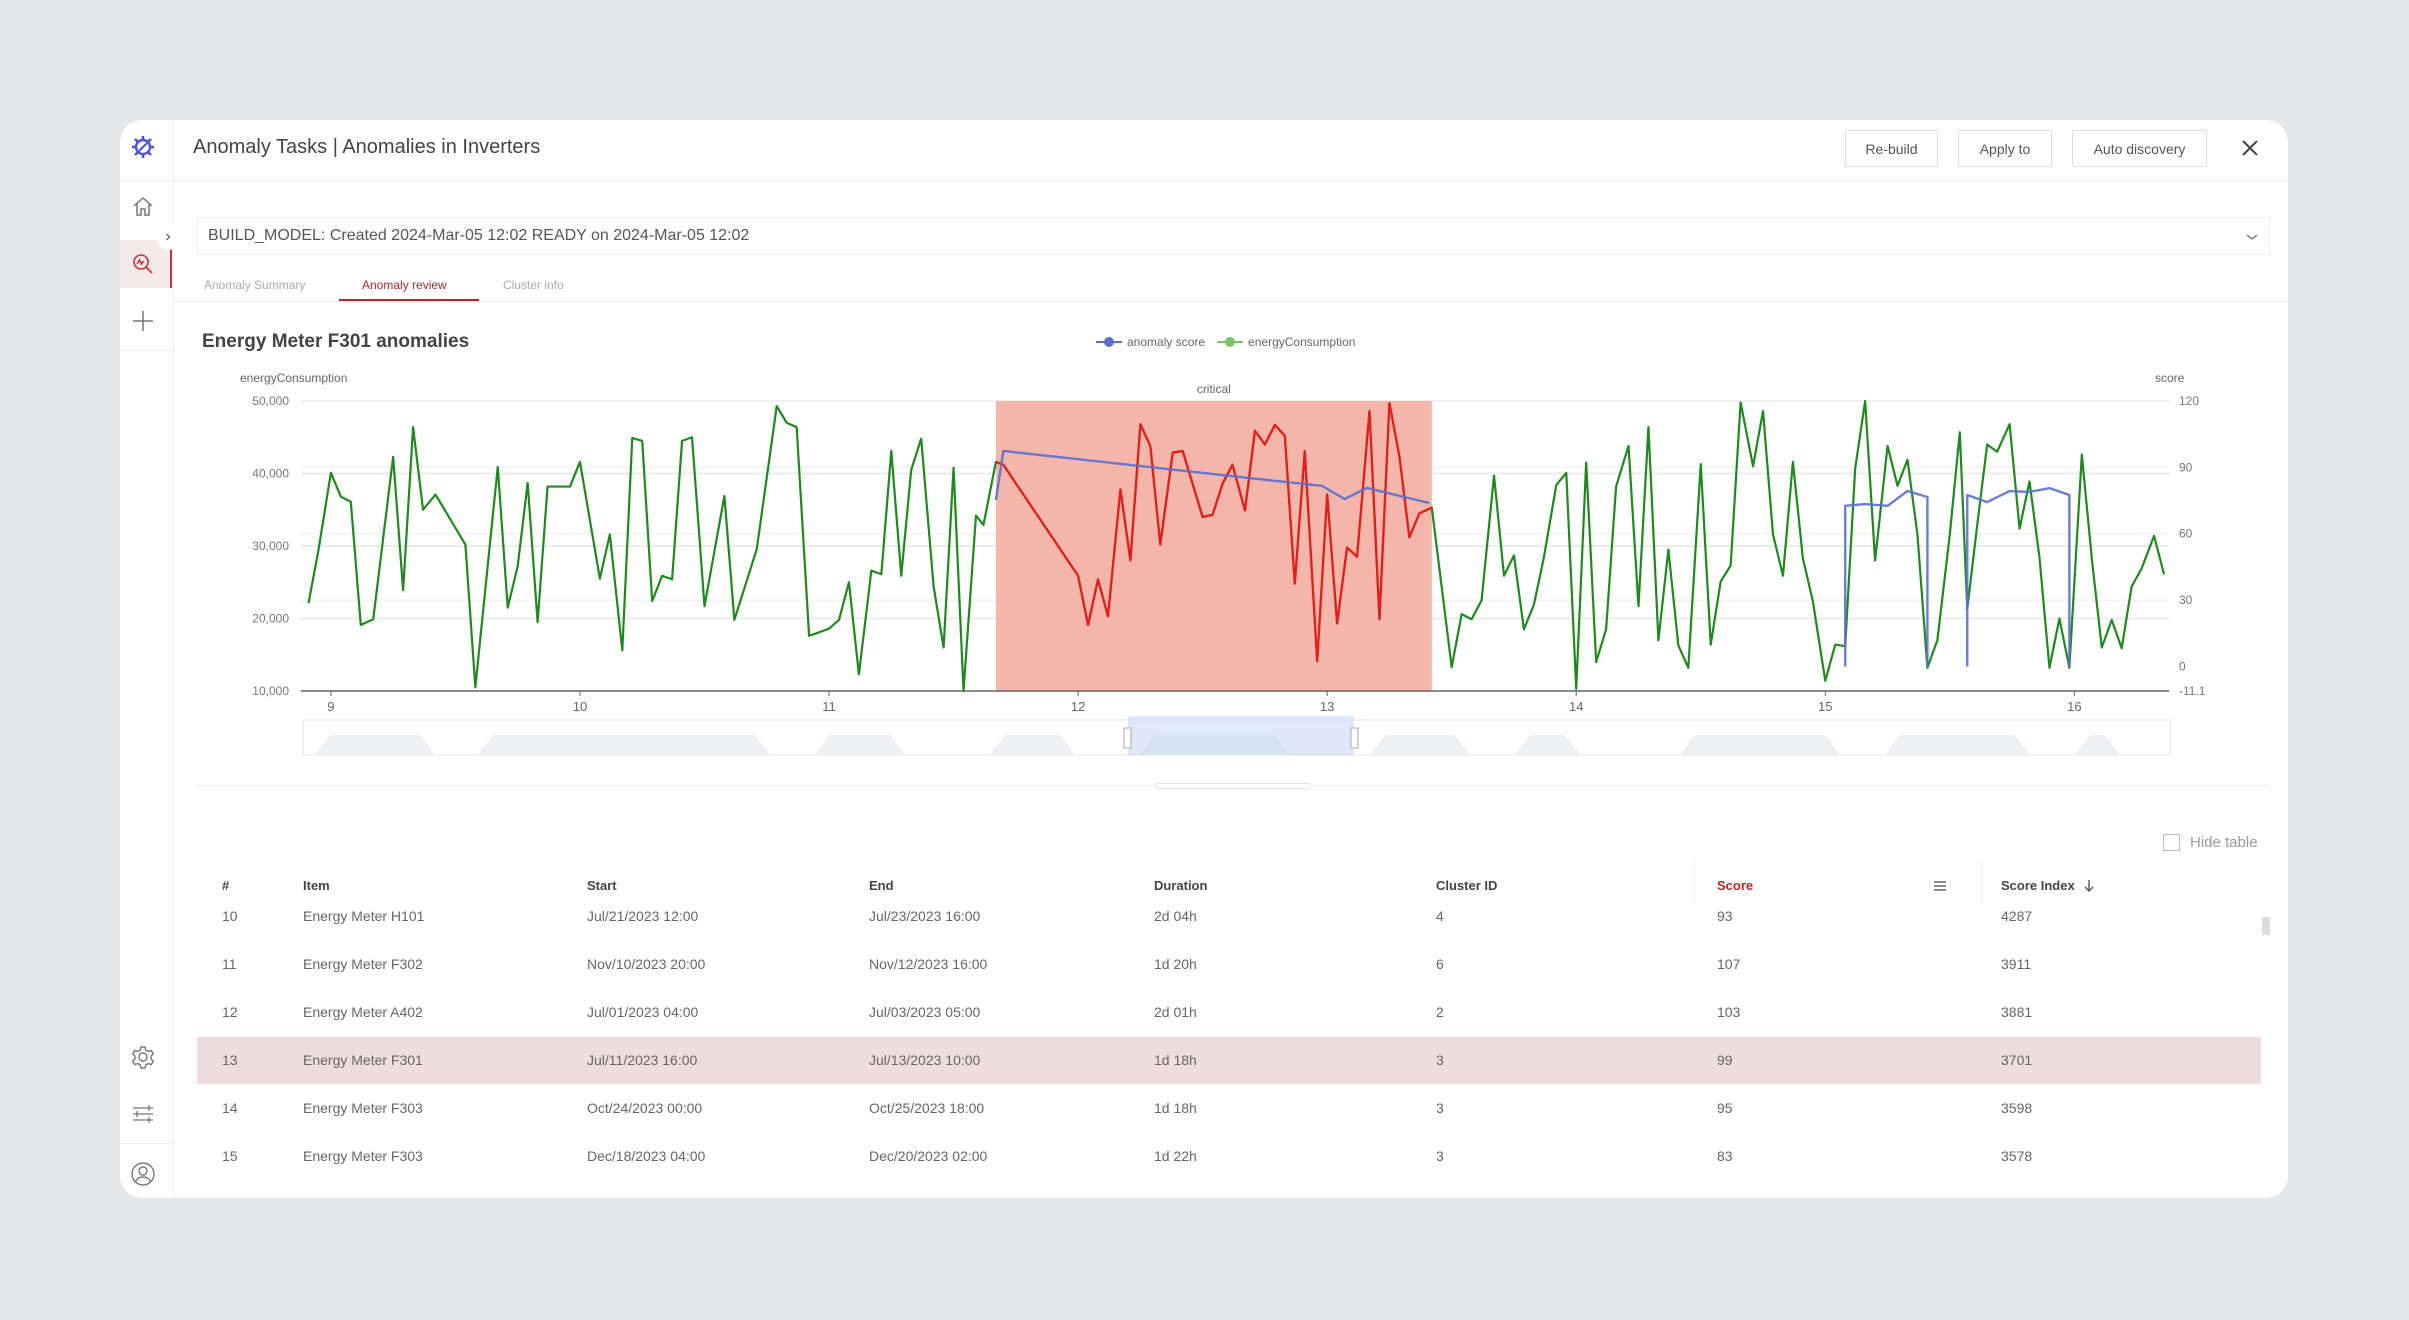  I want to click on resize-handle, so click(1233, 786).